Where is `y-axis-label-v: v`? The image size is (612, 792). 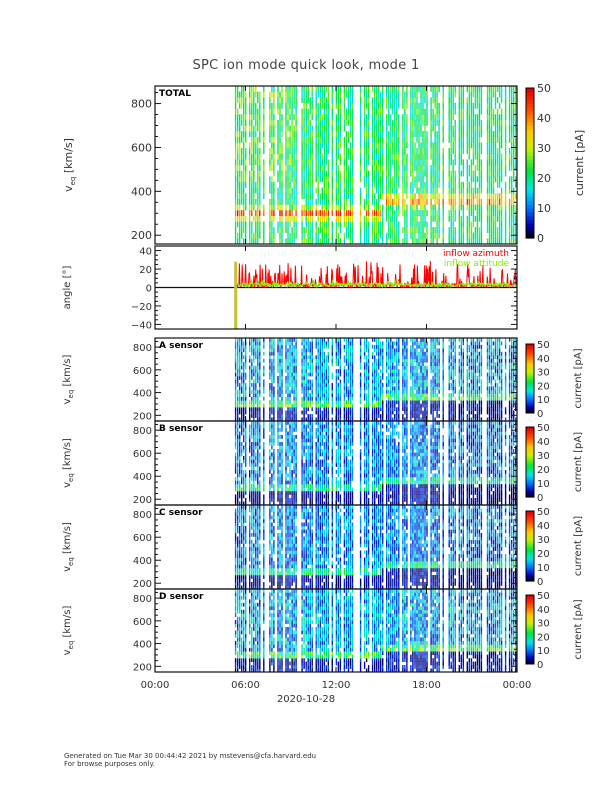 y-axis-label-v: v is located at coordinates (68, 188).